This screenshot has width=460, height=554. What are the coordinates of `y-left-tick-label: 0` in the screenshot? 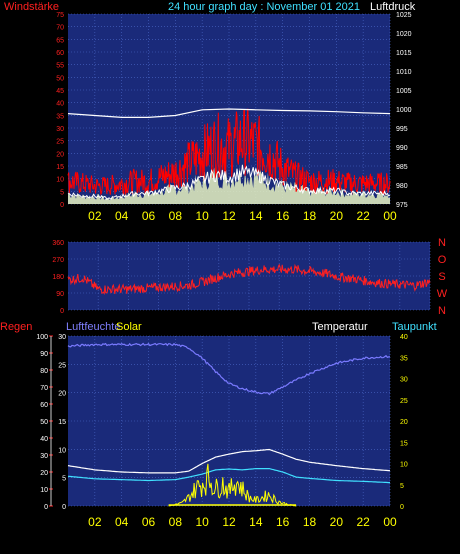 It's located at (62, 205).